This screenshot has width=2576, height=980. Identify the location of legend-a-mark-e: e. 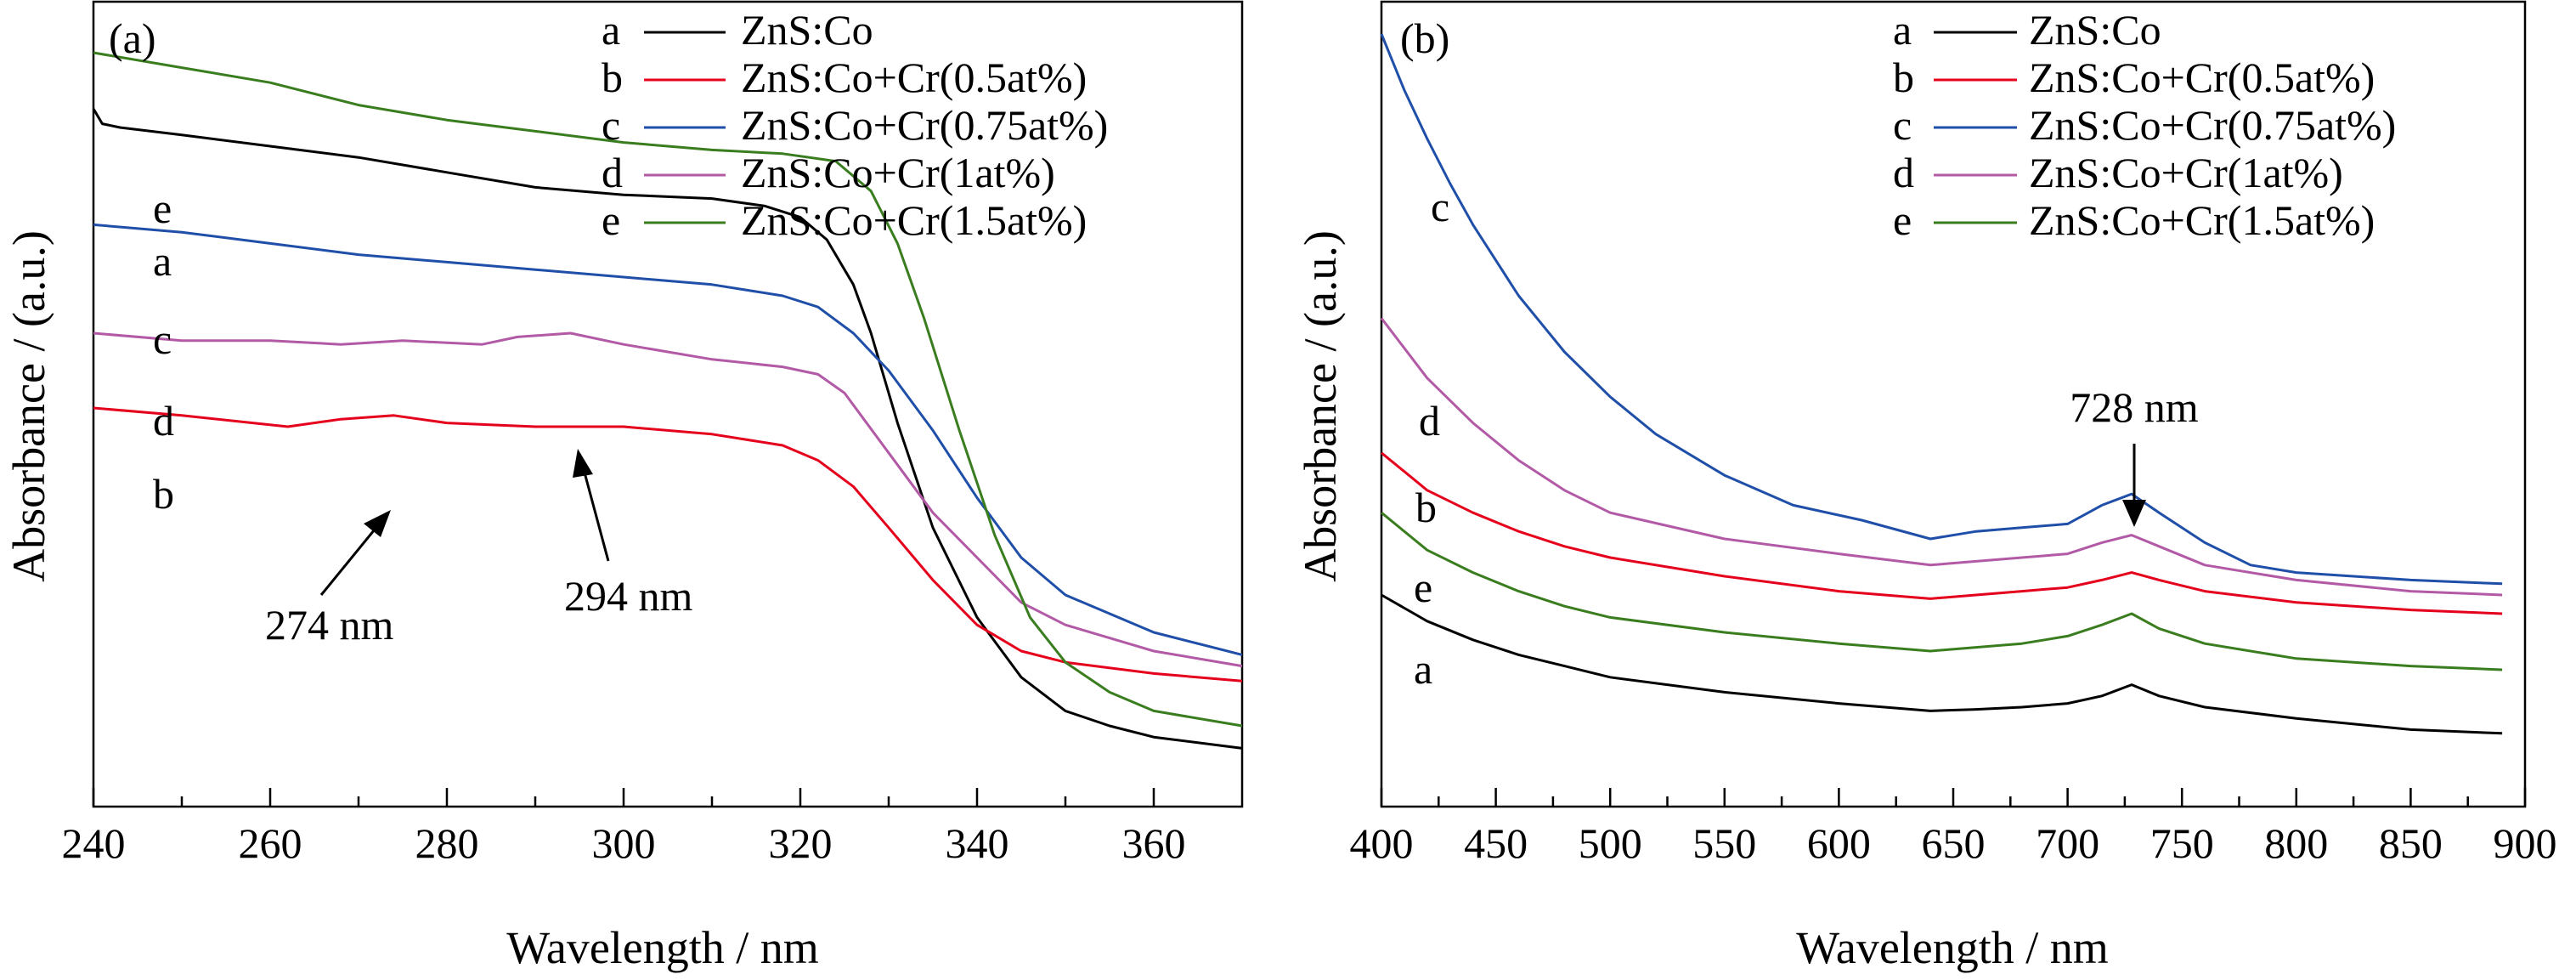
(611, 220).